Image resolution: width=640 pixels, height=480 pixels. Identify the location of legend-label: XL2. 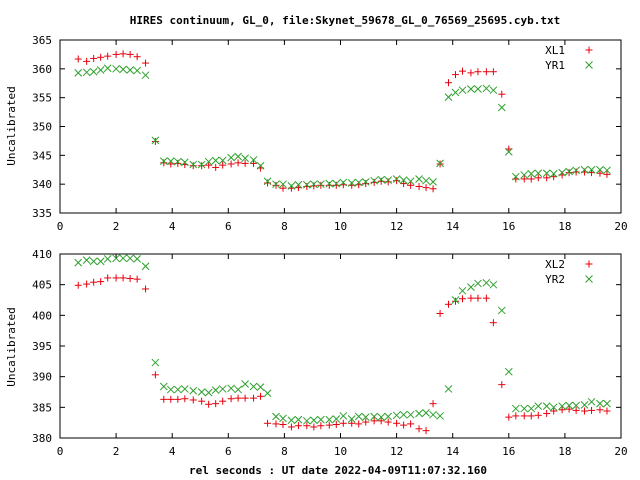
(555, 264).